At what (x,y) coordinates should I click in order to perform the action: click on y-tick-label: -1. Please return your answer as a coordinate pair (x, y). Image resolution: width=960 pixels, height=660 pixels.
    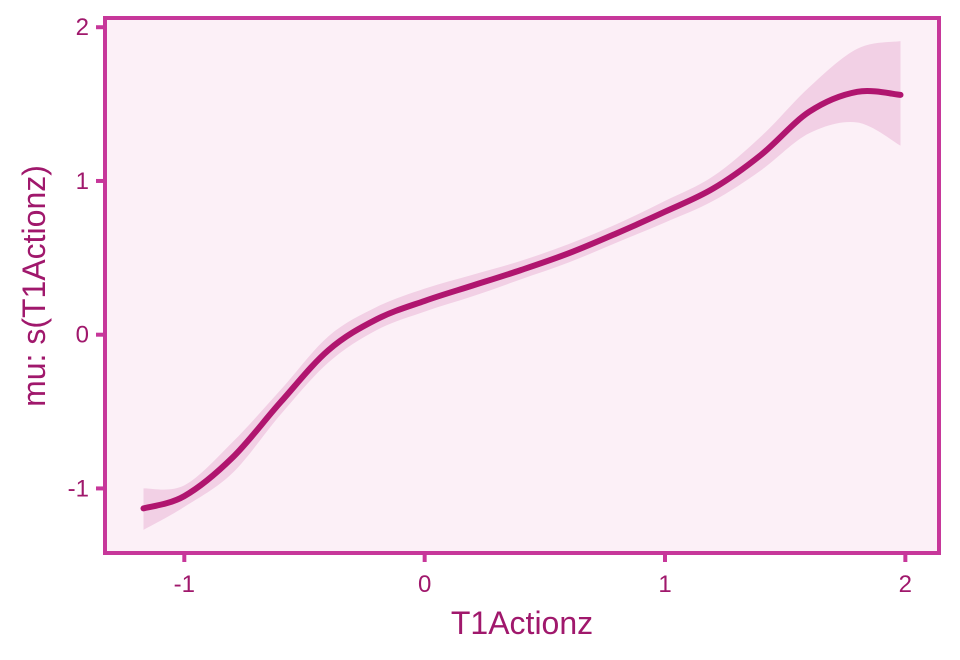
    Looking at the image, I should click on (78, 488).